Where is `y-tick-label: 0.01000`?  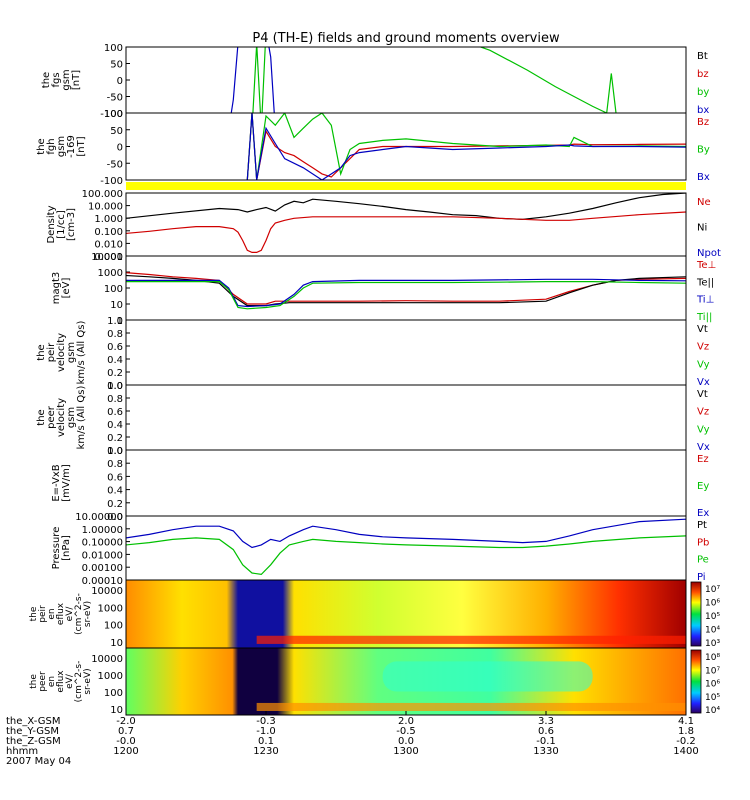 y-tick-label: 0.01000 is located at coordinates (102, 555).